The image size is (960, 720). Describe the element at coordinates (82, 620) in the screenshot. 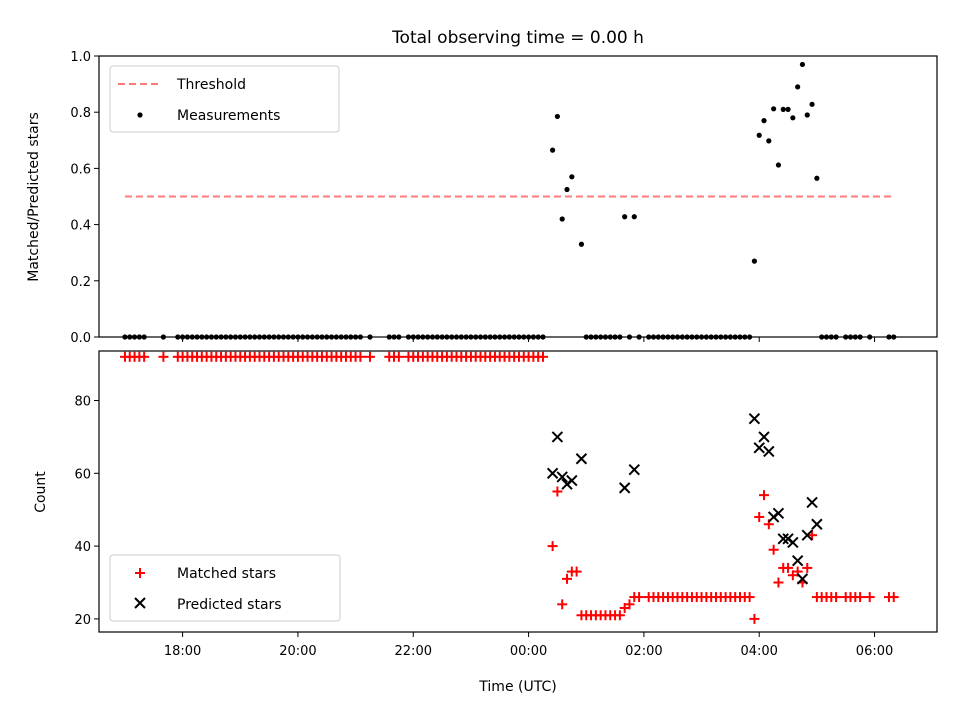

I see `bottom-y-tick-label: 20` at that location.